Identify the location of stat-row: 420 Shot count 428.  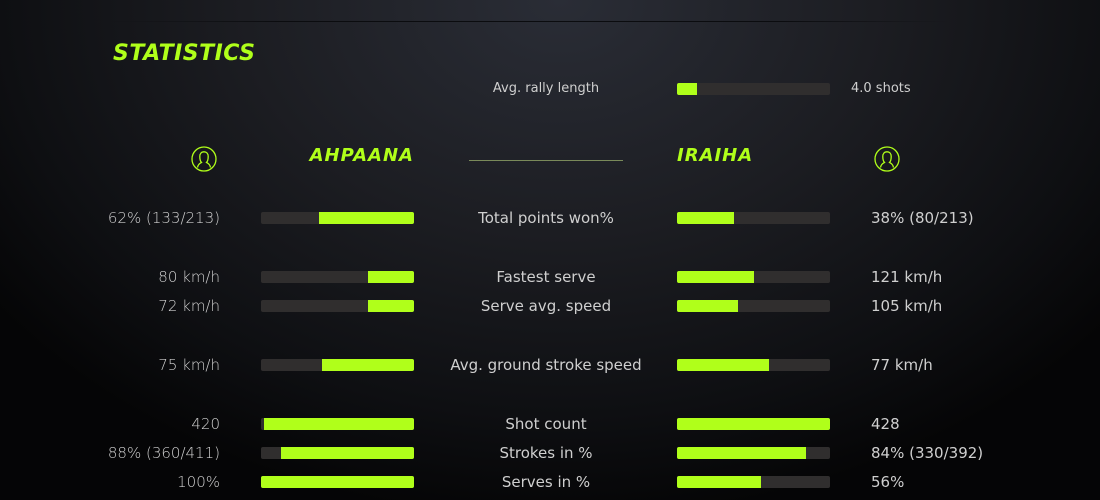
(550, 424).